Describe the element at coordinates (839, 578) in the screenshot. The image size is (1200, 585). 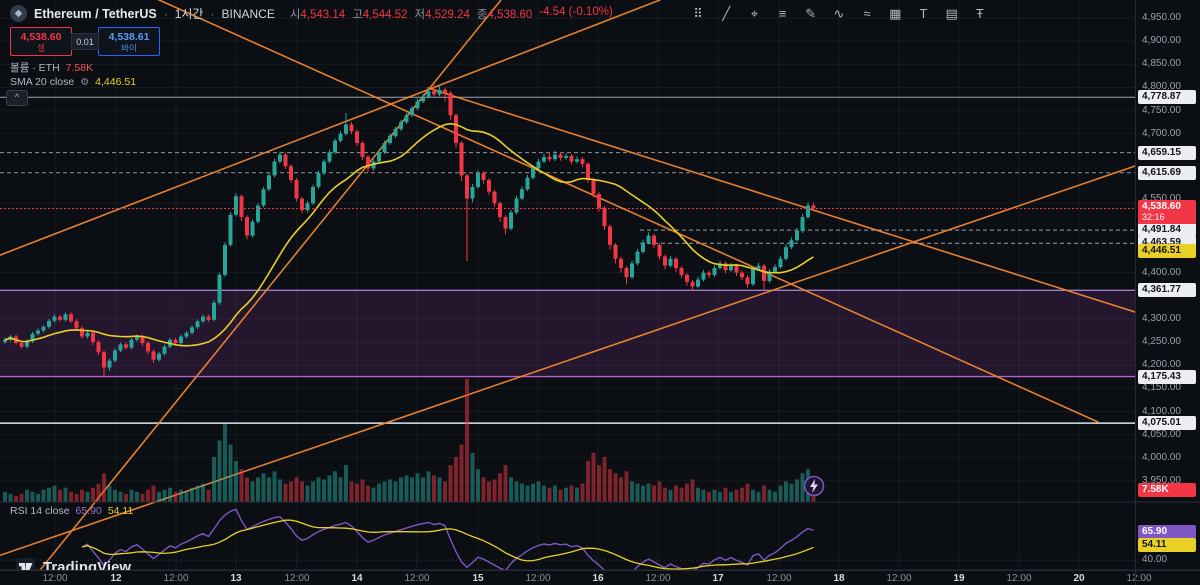
I see `time-label: 18` at that location.